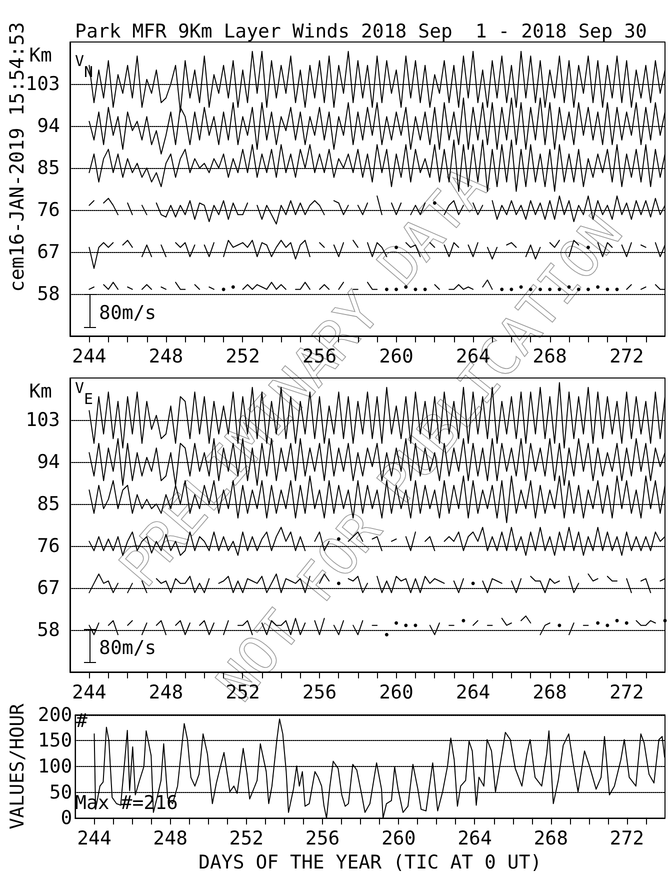 Image resolution: width=672 pixels, height=877 pixels. Describe the element at coordinates (16, 157) in the screenshot. I see `text: cem16-JAN-2019 15:54:53` at that location.